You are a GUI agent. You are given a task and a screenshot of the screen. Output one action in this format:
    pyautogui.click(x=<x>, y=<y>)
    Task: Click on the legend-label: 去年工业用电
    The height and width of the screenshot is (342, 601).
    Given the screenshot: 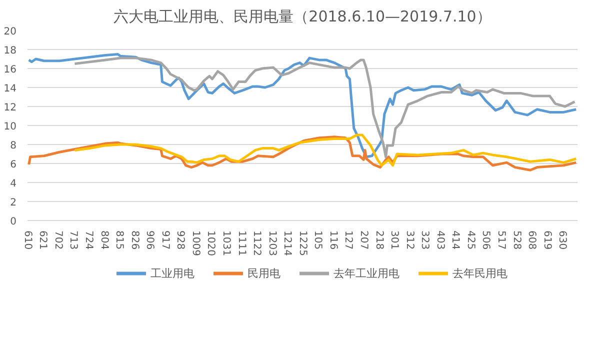 What is the action you would take?
    pyautogui.click(x=367, y=273)
    